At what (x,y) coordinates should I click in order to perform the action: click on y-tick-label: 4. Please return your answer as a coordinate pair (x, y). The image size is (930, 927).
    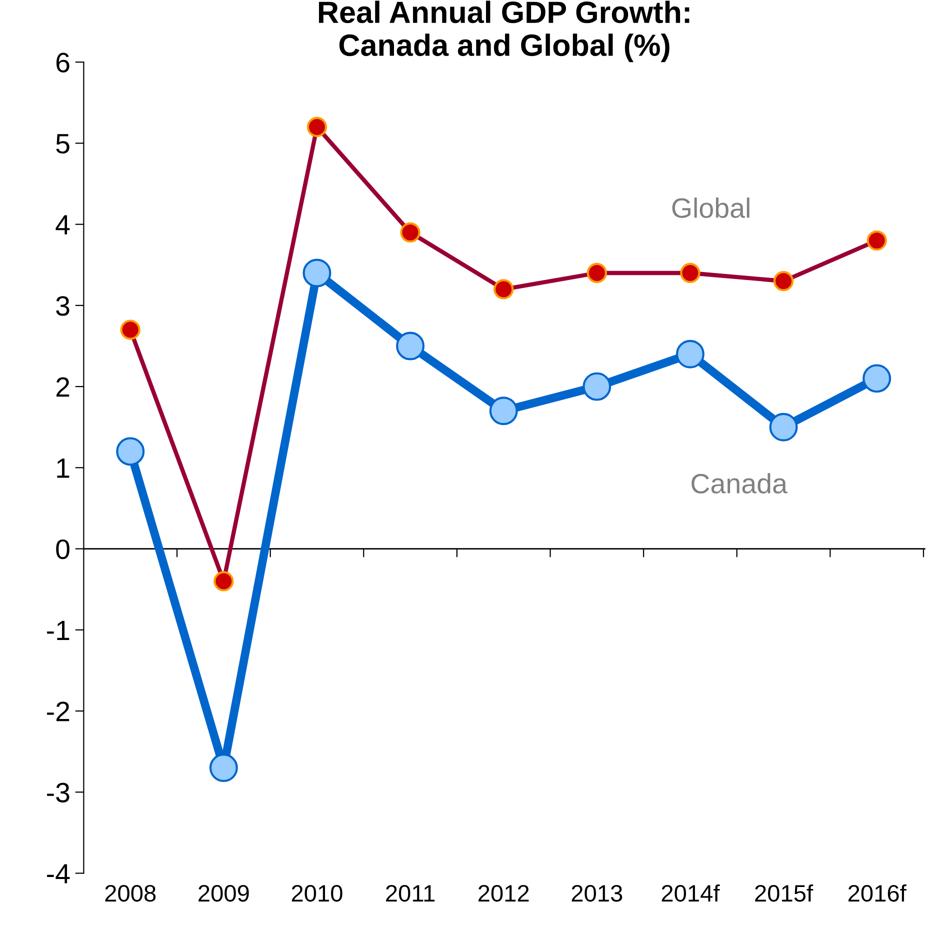
    Looking at the image, I should click on (63, 224).